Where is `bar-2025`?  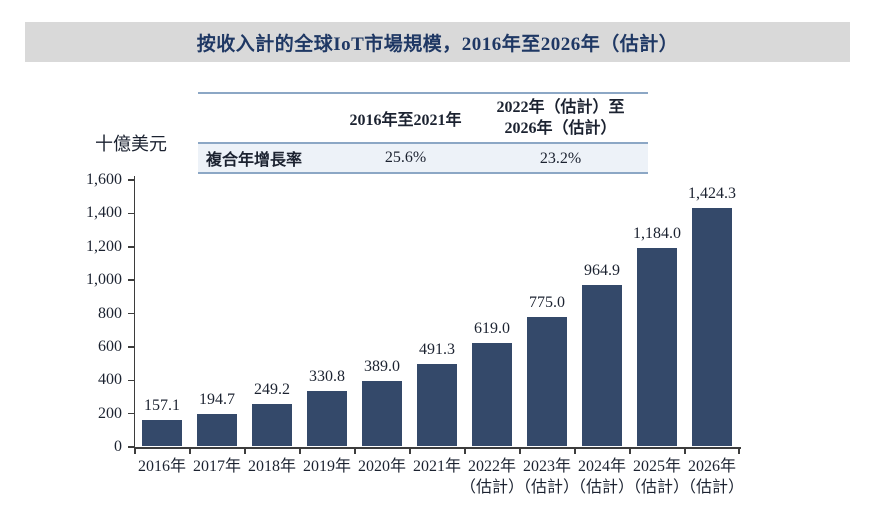 bar-2025 is located at coordinates (657, 347).